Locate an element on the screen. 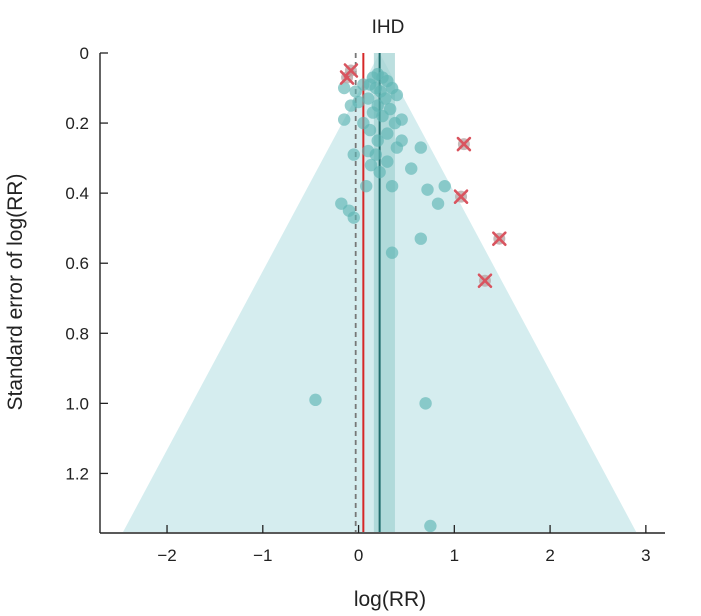  x-tick-label: −1 is located at coordinates (262, 555).